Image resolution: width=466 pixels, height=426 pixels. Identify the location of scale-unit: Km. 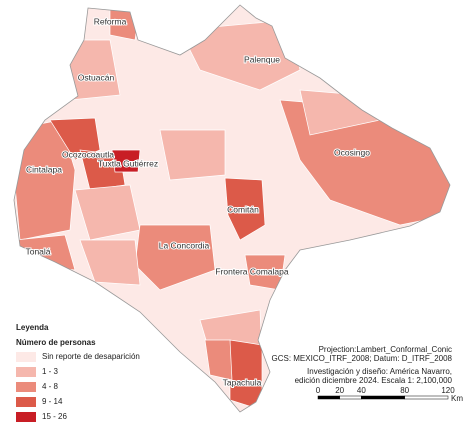
(457, 398).